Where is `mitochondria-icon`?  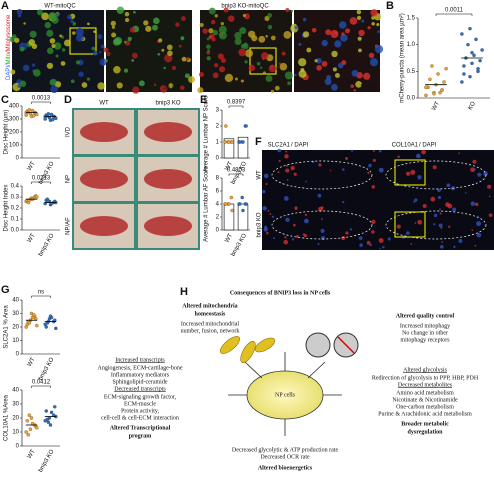
mitochondria-icon is located at coordinates (248, 349).